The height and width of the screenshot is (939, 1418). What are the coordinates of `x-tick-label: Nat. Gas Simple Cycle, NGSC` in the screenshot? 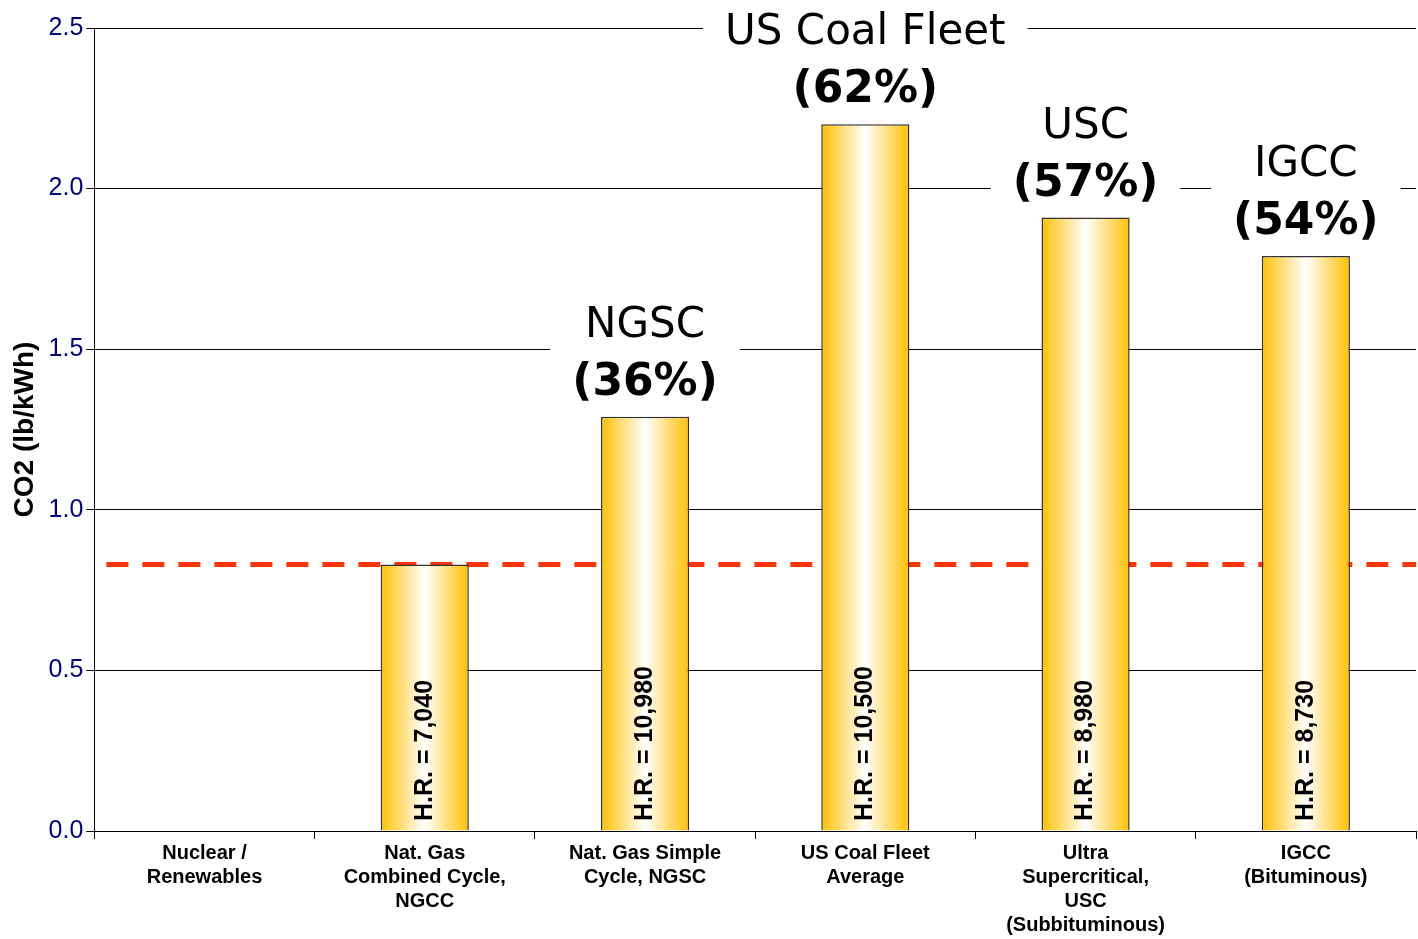 It's located at (645, 863).